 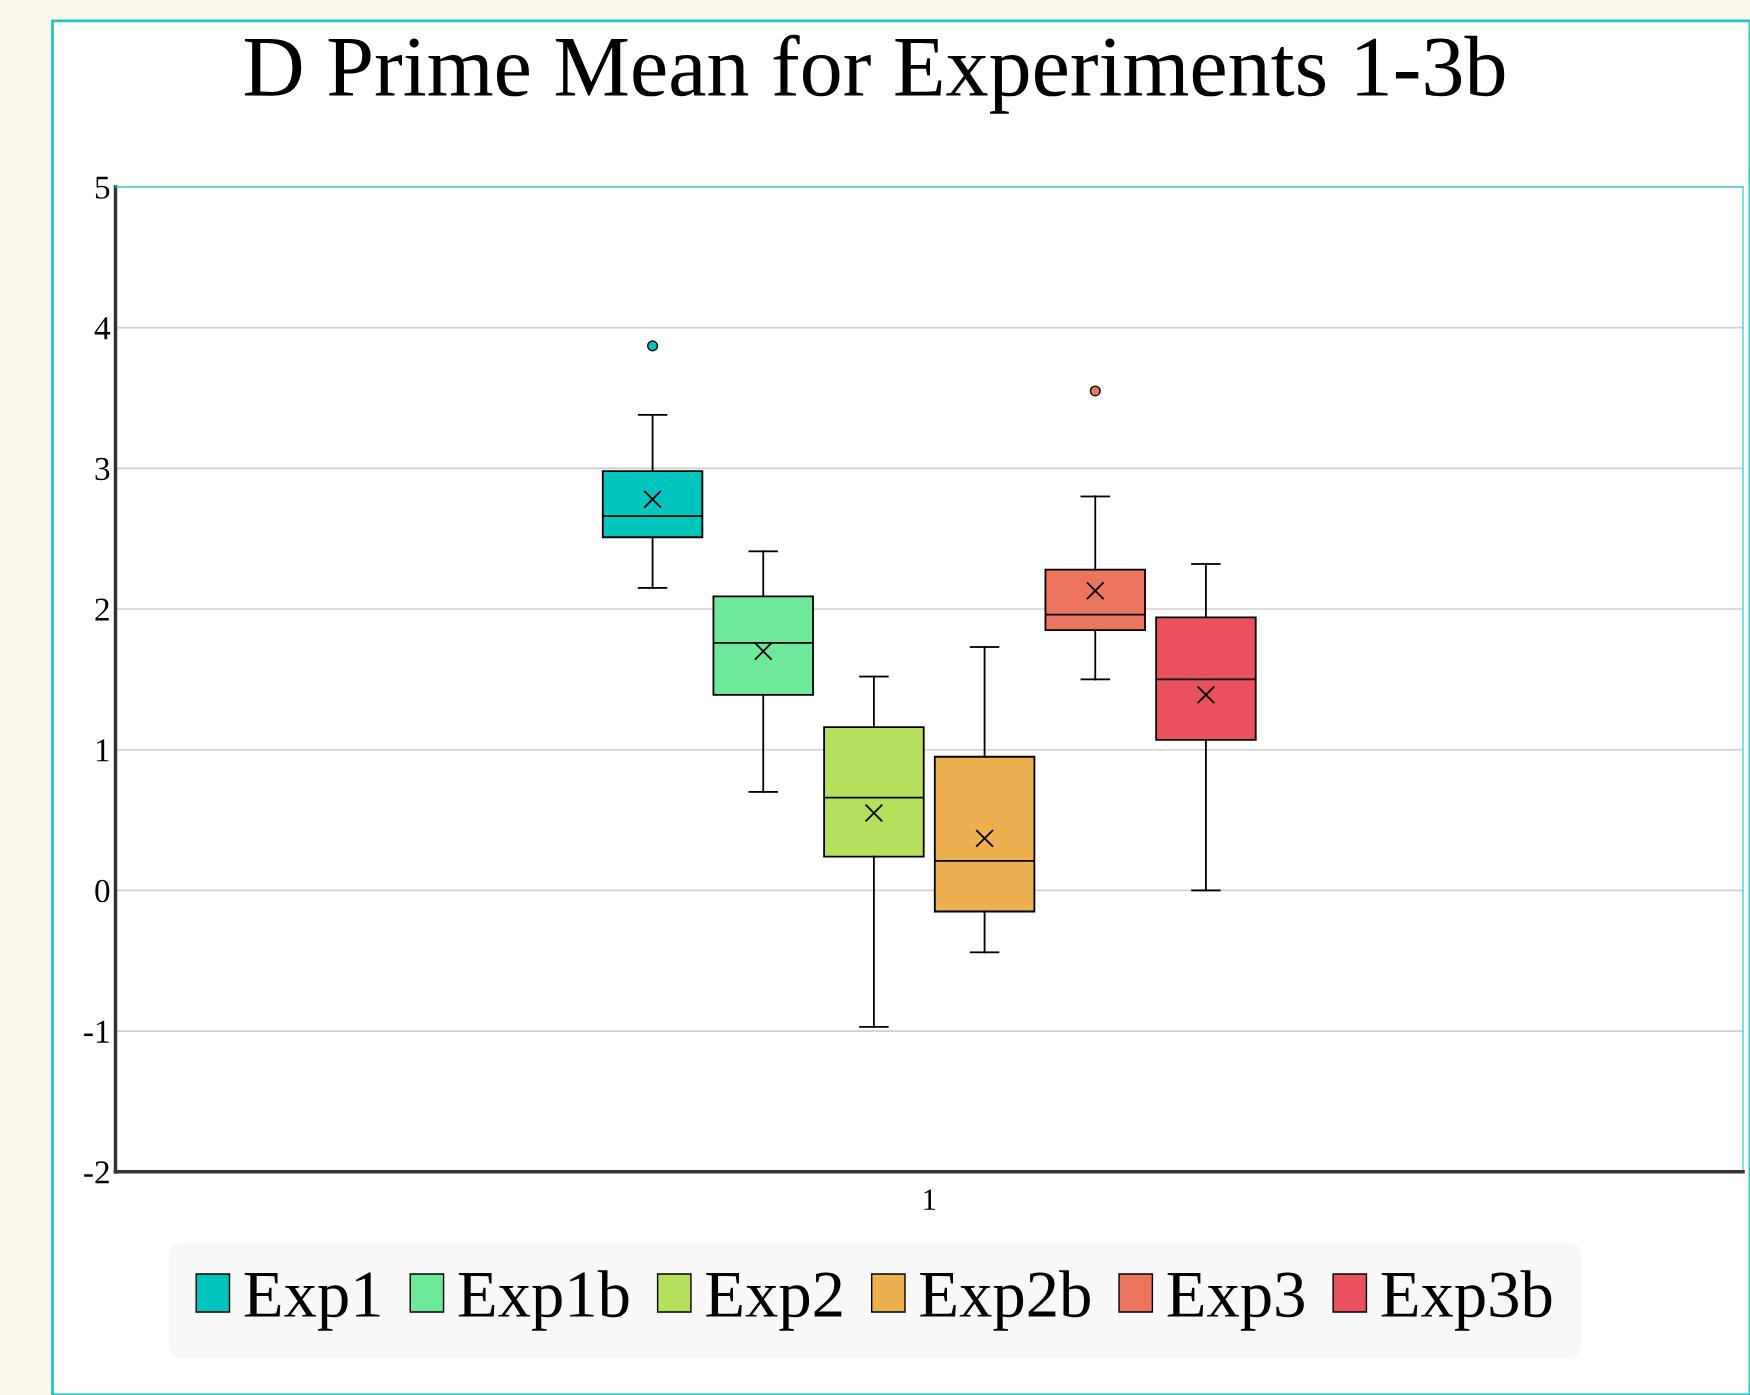 What do you see at coordinates (96, 1031) in the screenshot?
I see `y-tick-label: -1` at bounding box center [96, 1031].